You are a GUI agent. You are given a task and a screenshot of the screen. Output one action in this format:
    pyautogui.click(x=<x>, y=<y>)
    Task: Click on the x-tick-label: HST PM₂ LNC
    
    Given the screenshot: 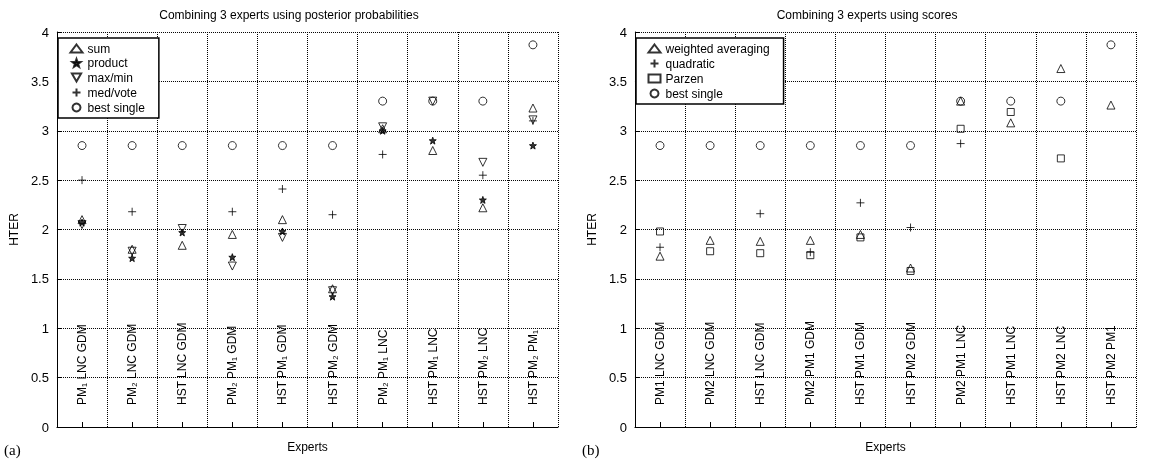 What is the action you would take?
    pyautogui.click(x=482, y=366)
    